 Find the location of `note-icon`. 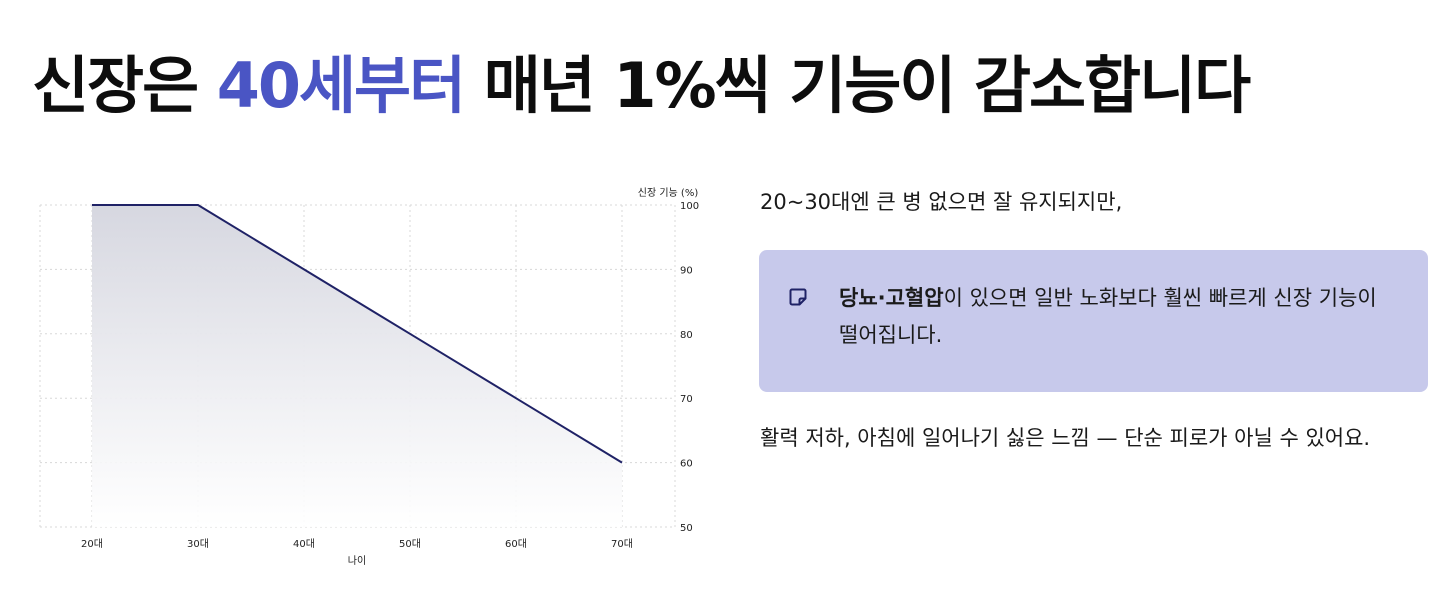

note-icon is located at coordinates (798, 297).